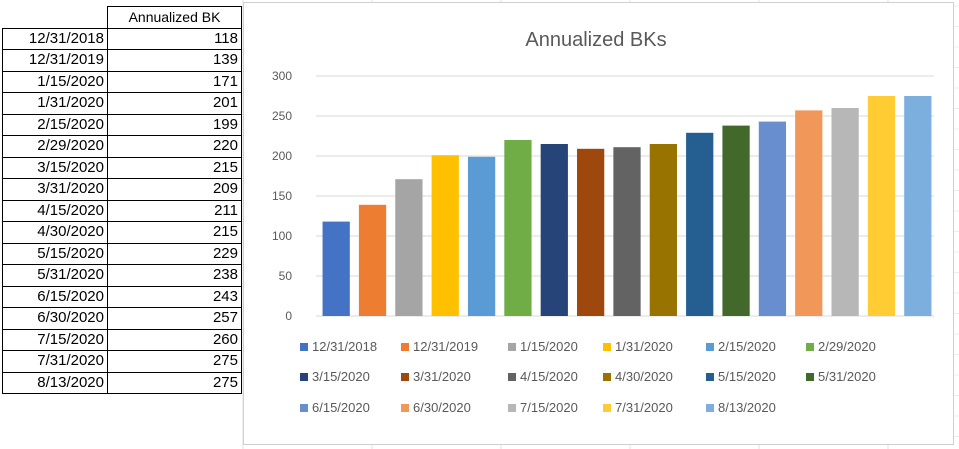  I want to click on legend-label: 4/30/2020, so click(644, 376).